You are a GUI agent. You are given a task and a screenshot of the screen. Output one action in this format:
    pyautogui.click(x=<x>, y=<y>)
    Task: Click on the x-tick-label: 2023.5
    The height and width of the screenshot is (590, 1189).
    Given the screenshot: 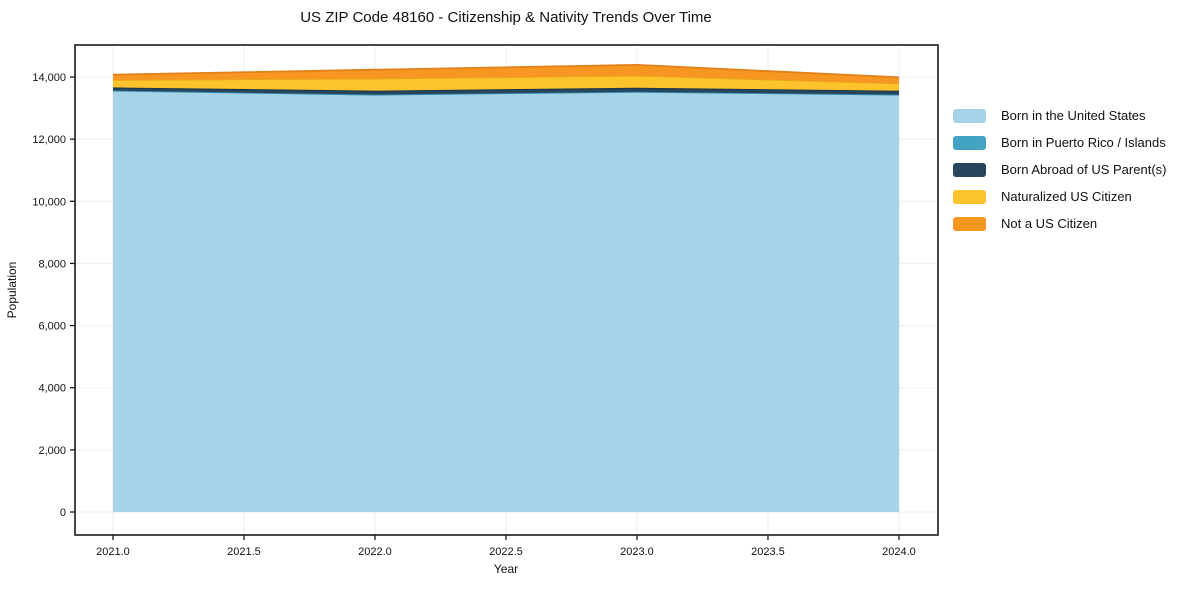 What is the action you would take?
    pyautogui.click(x=768, y=552)
    